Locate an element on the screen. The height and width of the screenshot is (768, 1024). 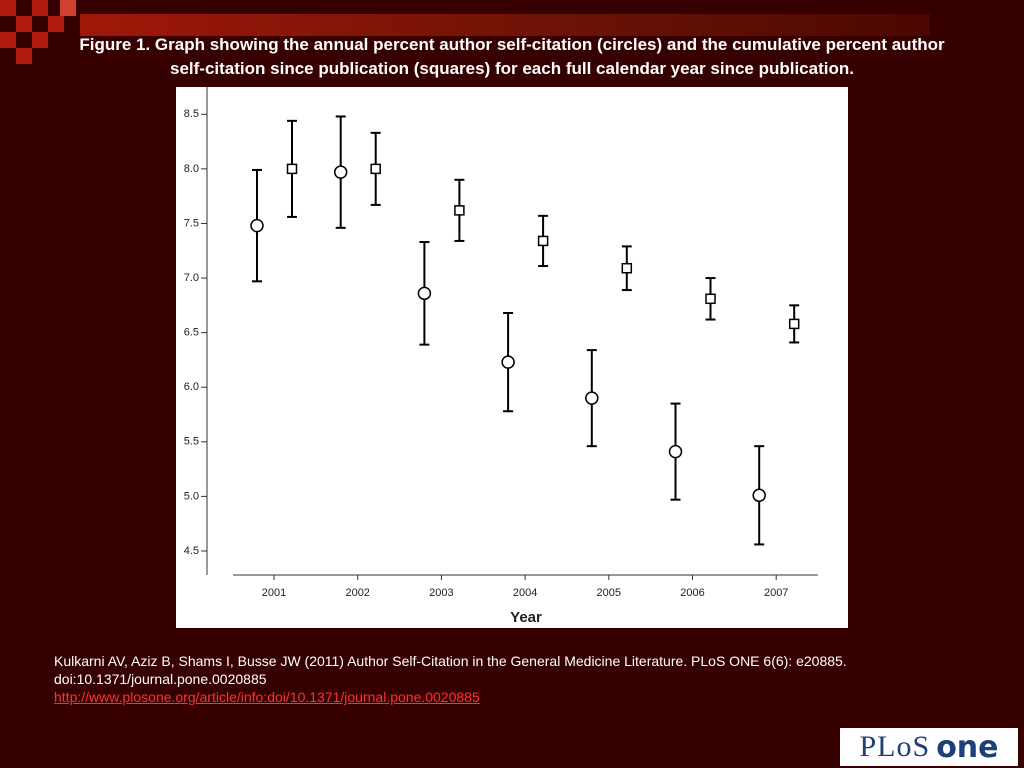
x-tick-label: 2002 is located at coordinates (357, 593).